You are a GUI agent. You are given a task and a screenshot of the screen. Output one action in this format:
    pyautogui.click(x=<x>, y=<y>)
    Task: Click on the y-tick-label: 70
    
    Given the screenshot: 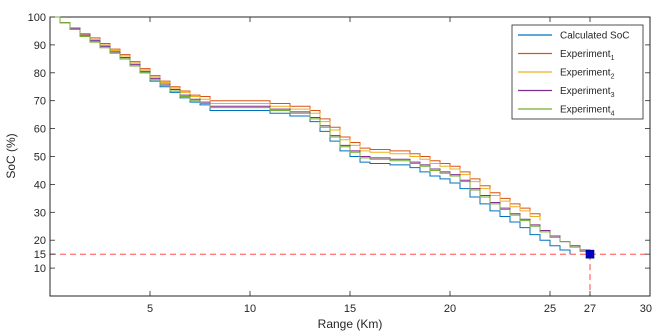 What is the action you would take?
    pyautogui.click(x=40, y=102)
    